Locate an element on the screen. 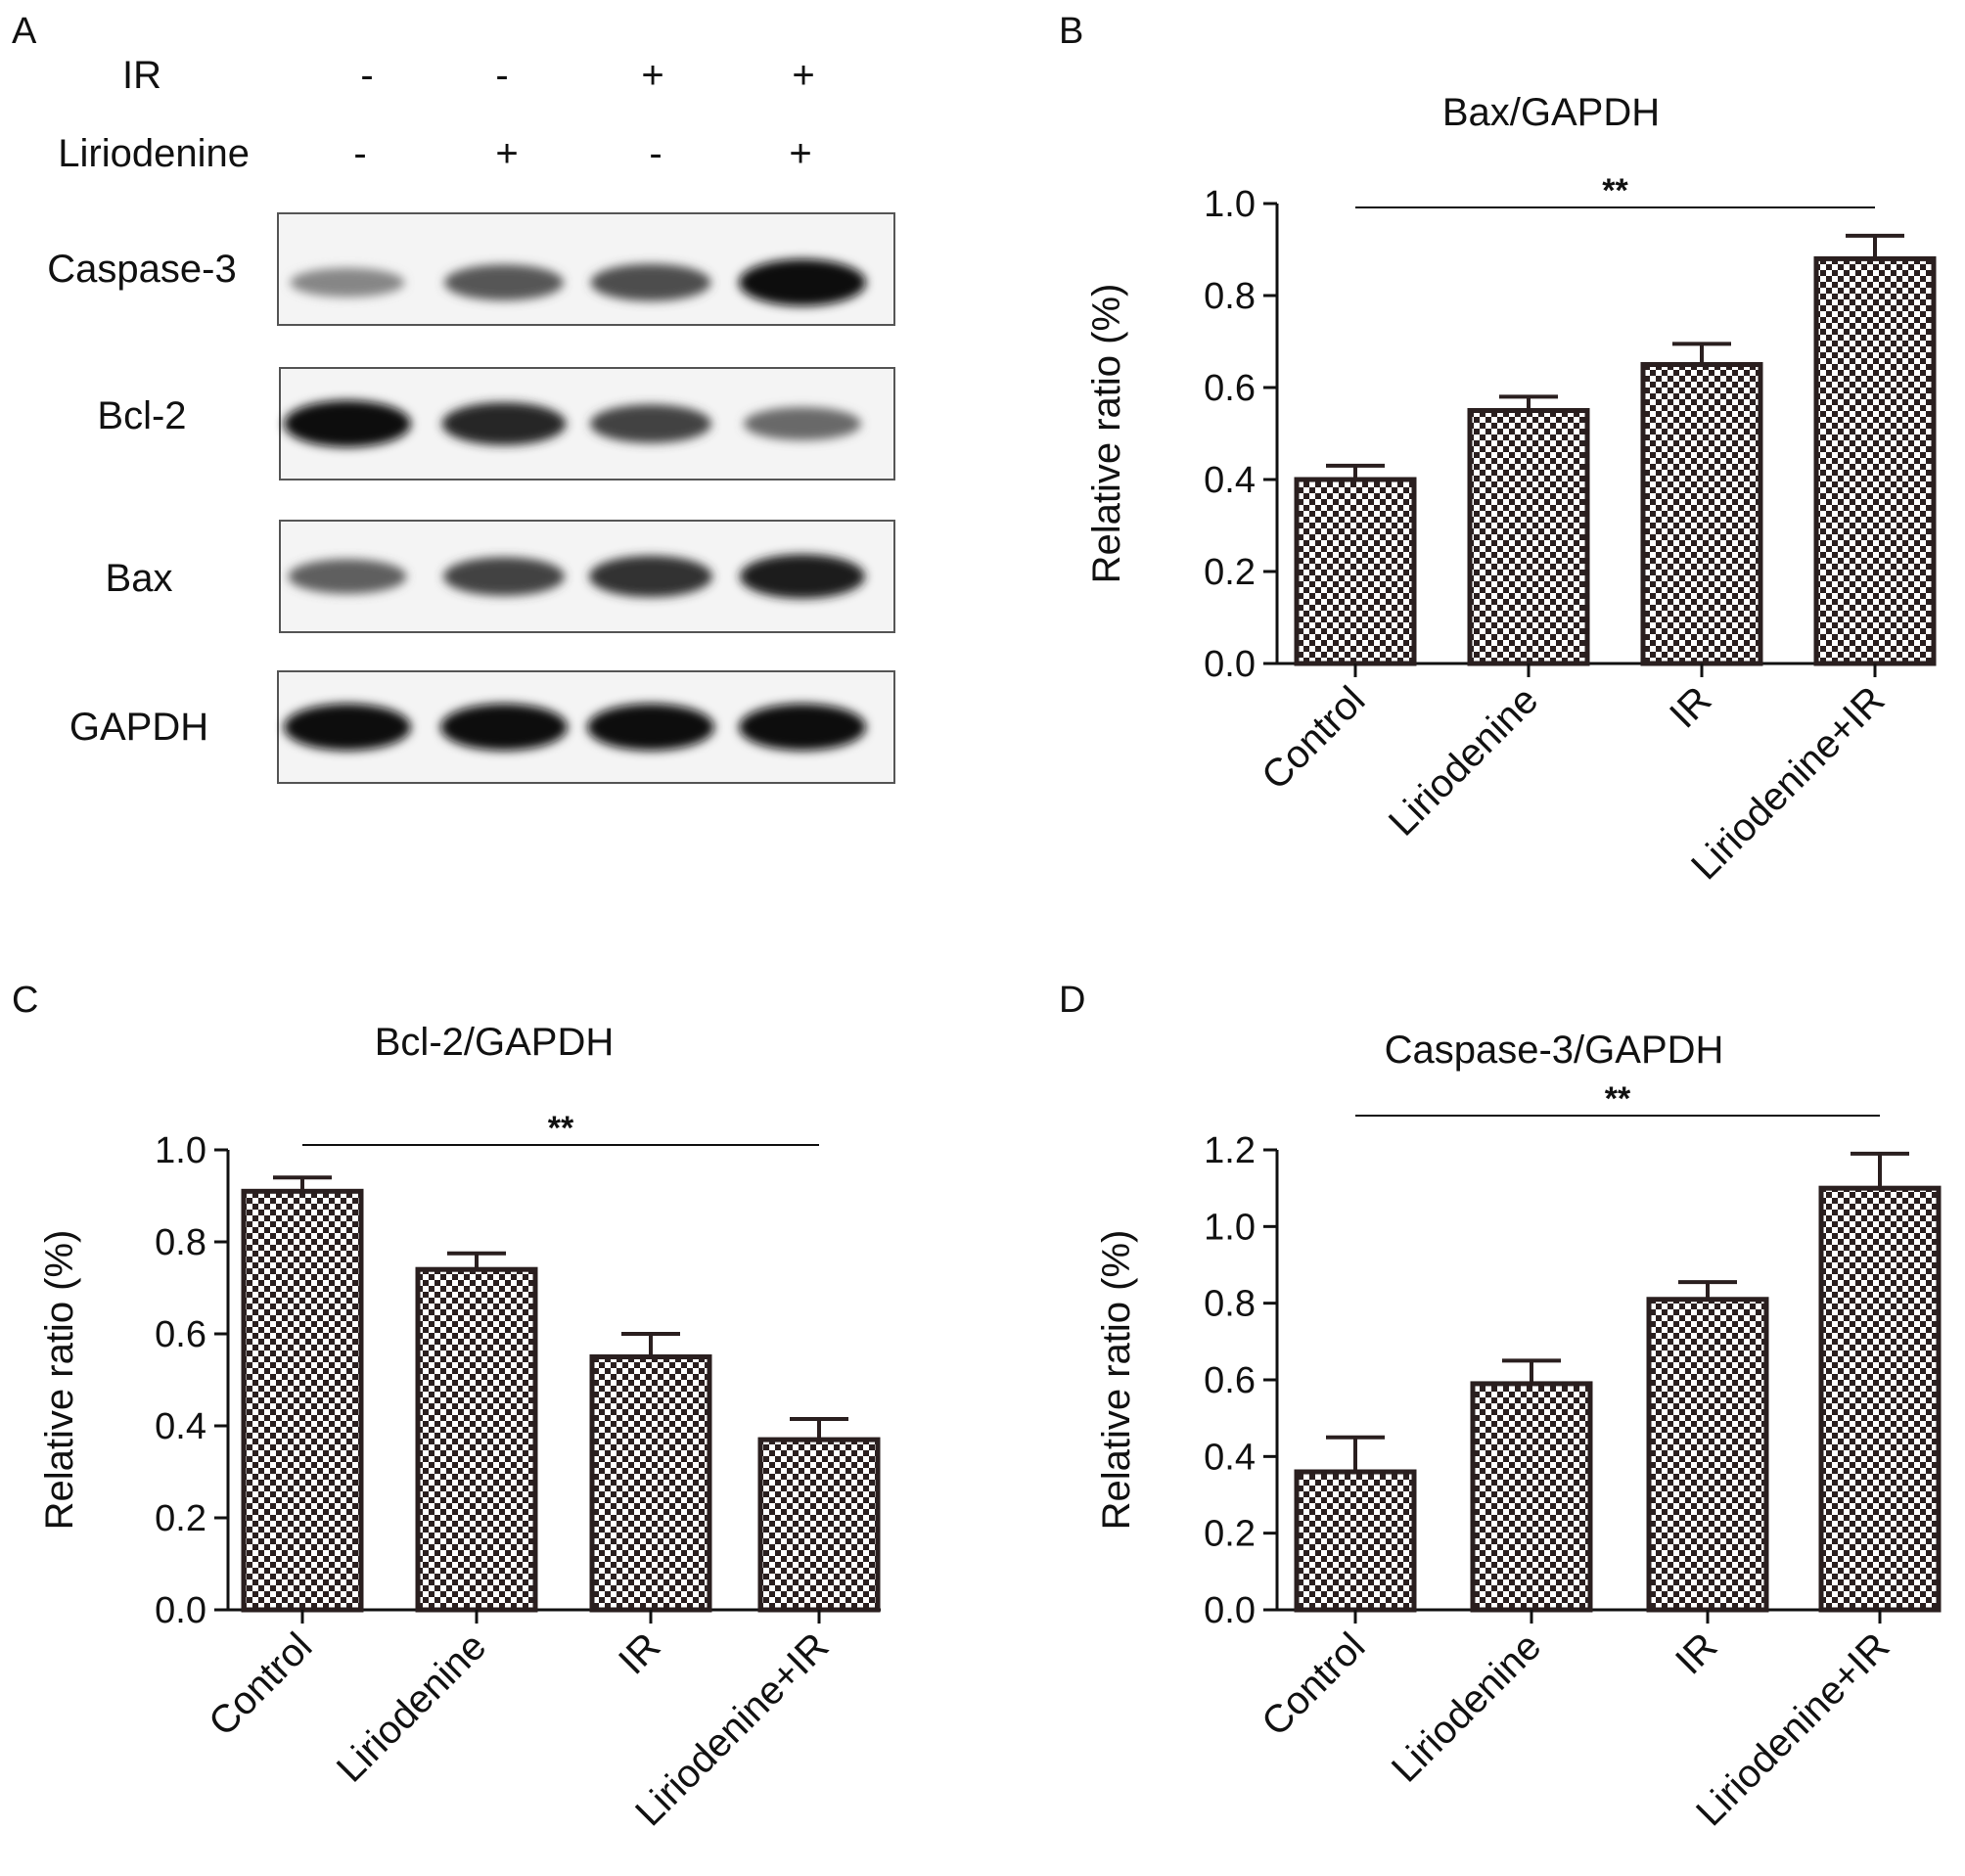 The width and height of the screenshot is (1965, 1876). chart-title: Bax/GAPDH is located at coordinates (1551, 112).